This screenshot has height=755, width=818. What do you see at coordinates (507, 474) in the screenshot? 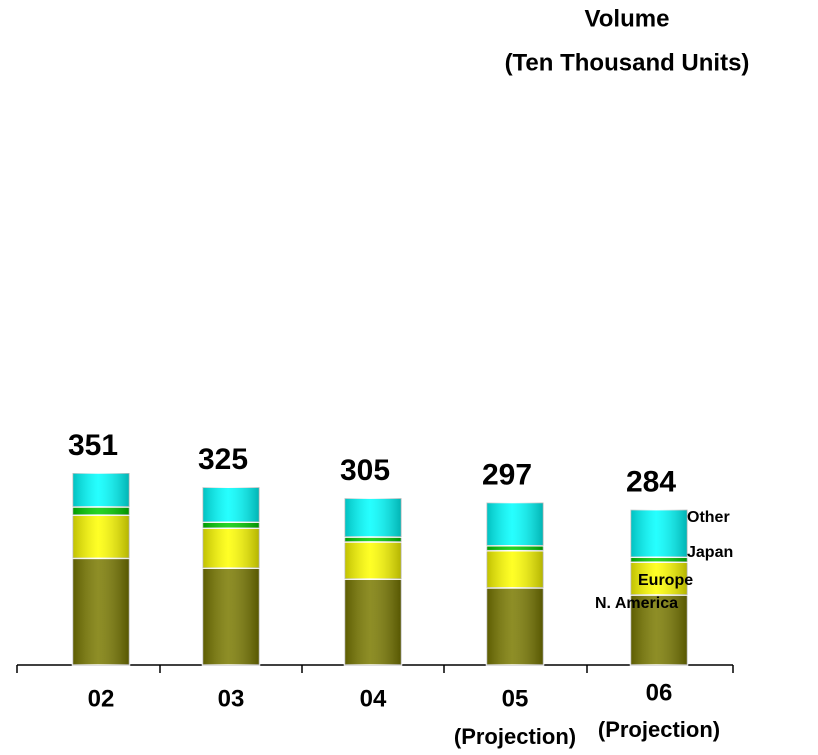
I see `total-label: 297` at bounding box center [507, 474].